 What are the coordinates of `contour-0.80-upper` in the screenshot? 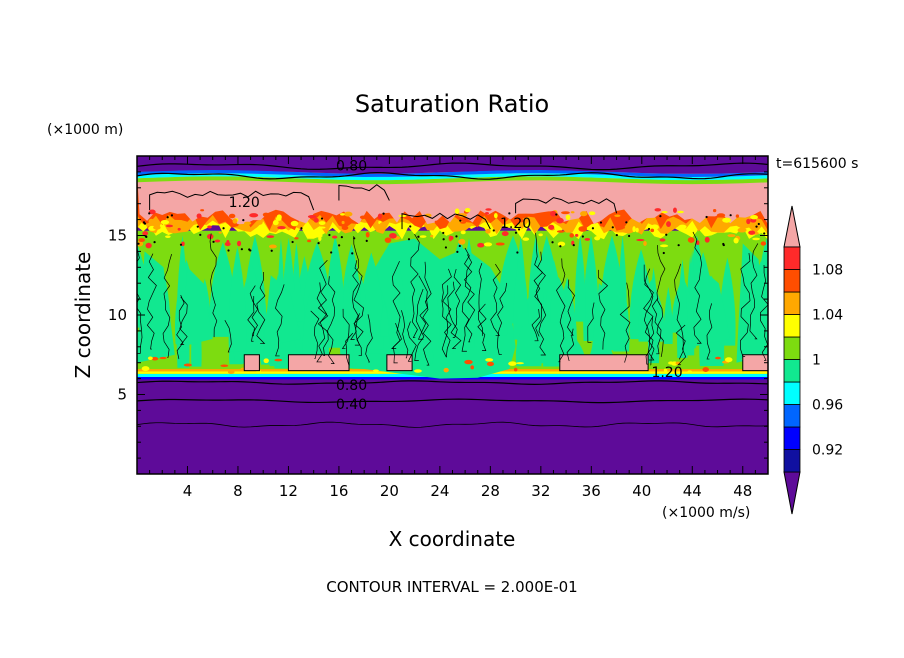 It's located at (452, 166).